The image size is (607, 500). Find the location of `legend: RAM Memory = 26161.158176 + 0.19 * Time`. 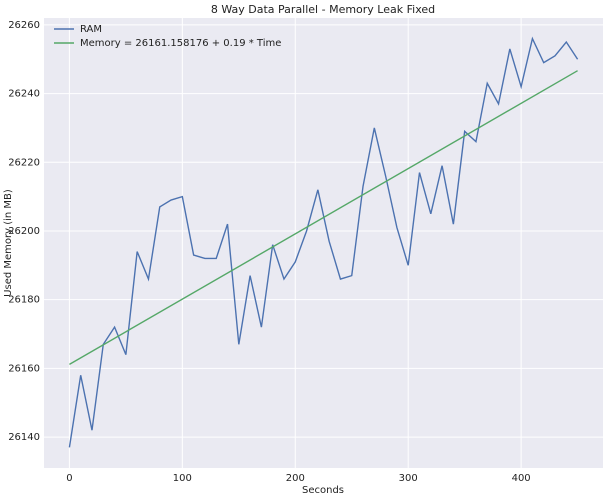

legend: RAM Memory = 26161.158176 + 0.19 * Time is located at coordinates (167, 36).